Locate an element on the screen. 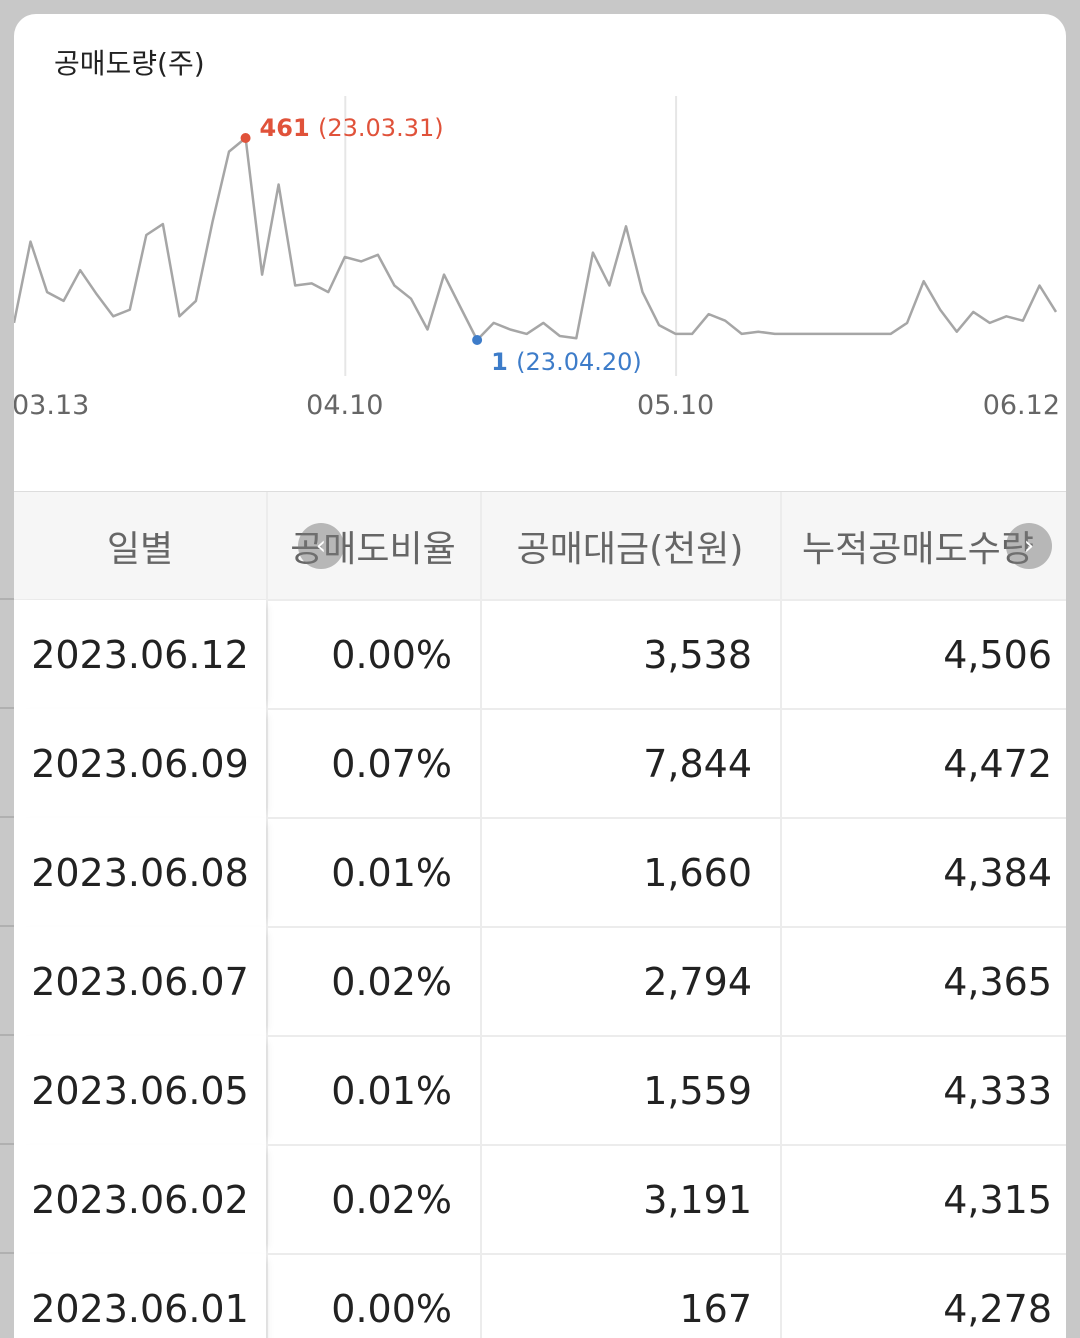  table-row: 2023.06.05 0.01% 1,559 4,333 is located at coordinates (540, 1090).